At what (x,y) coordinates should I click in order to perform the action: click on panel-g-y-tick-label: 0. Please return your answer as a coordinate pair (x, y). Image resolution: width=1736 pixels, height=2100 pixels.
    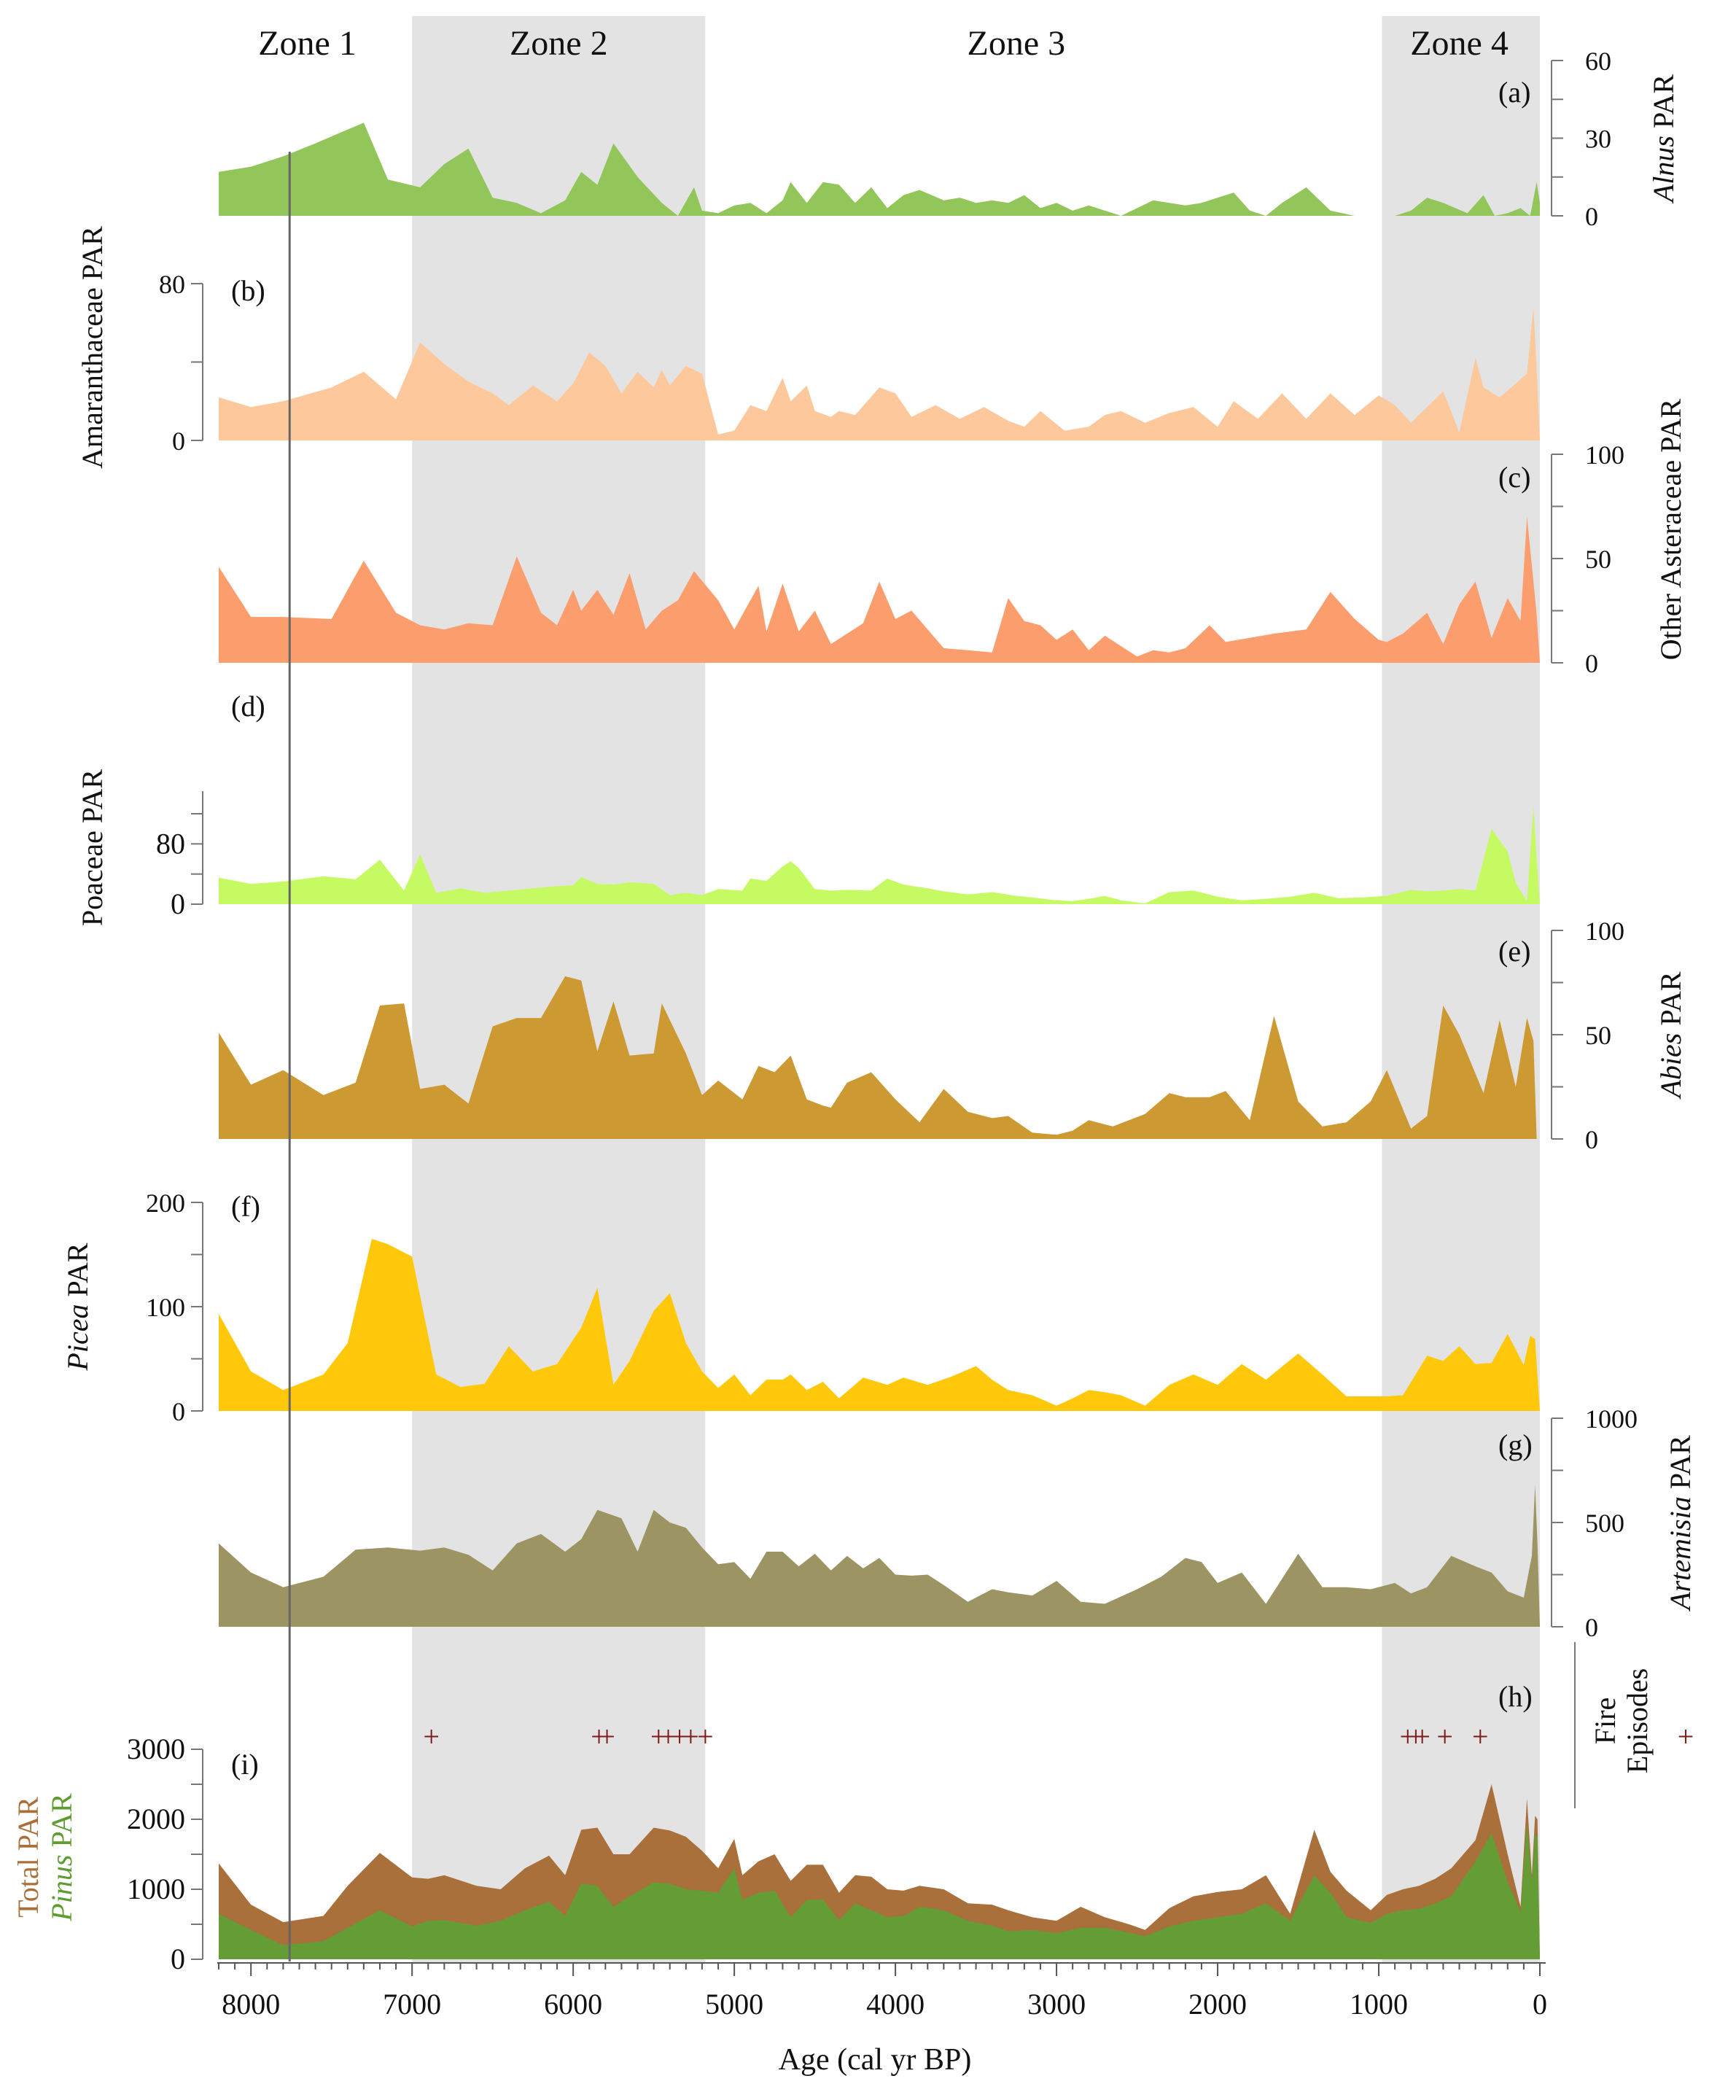
    Looking at the image, I should click on (1591, 1627).